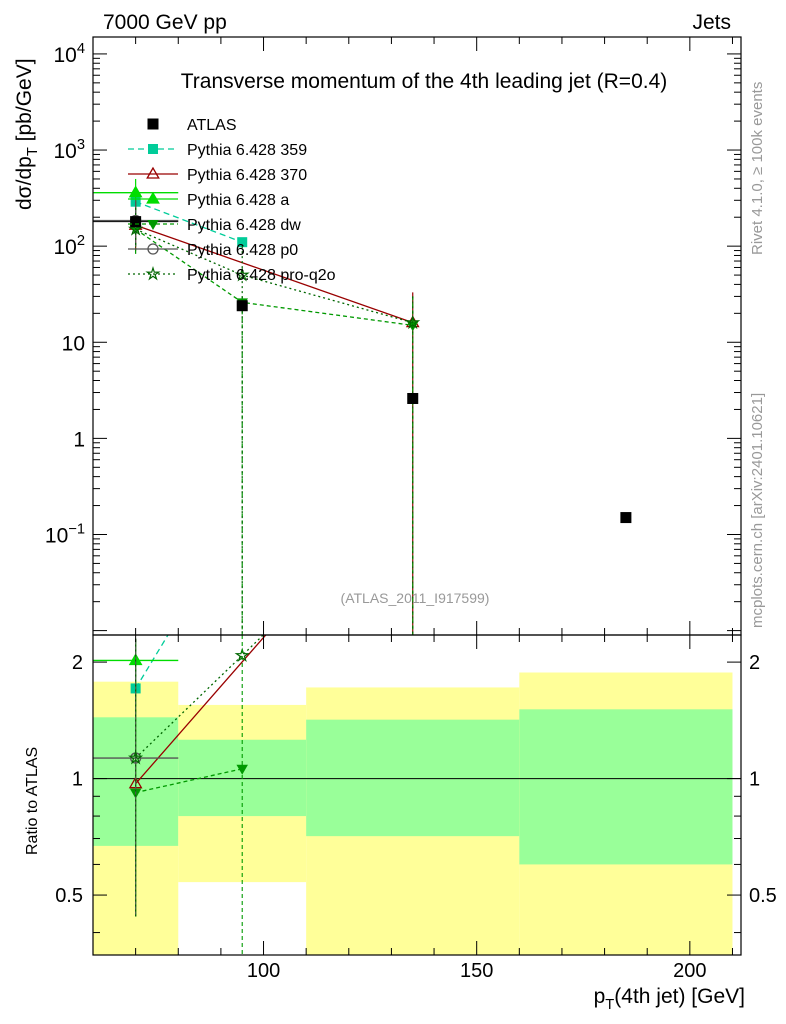 This screenshot has width=786, height=1024. I want to click on analysis-id: (ATLAS_2011_I917599), so click(415, 598).